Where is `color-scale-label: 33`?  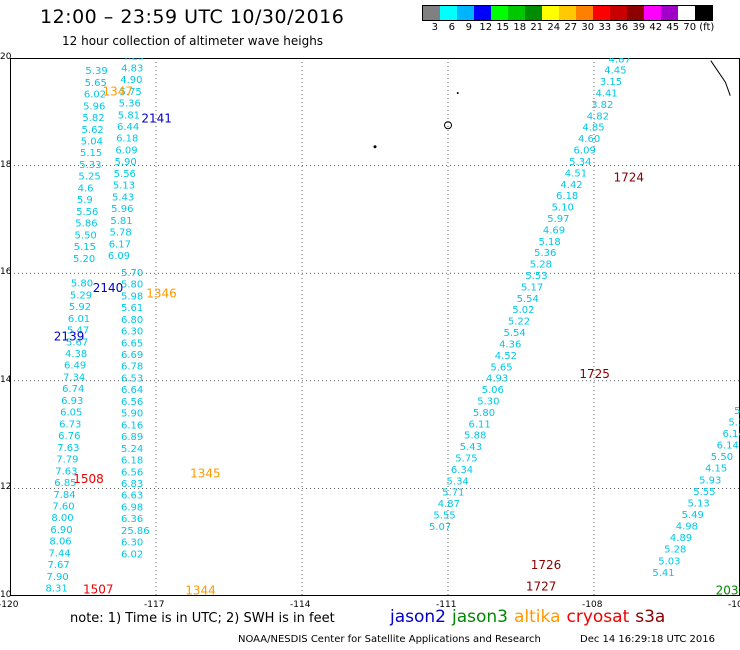 color-scale-label: 33 is located at coordinates (605, 27).